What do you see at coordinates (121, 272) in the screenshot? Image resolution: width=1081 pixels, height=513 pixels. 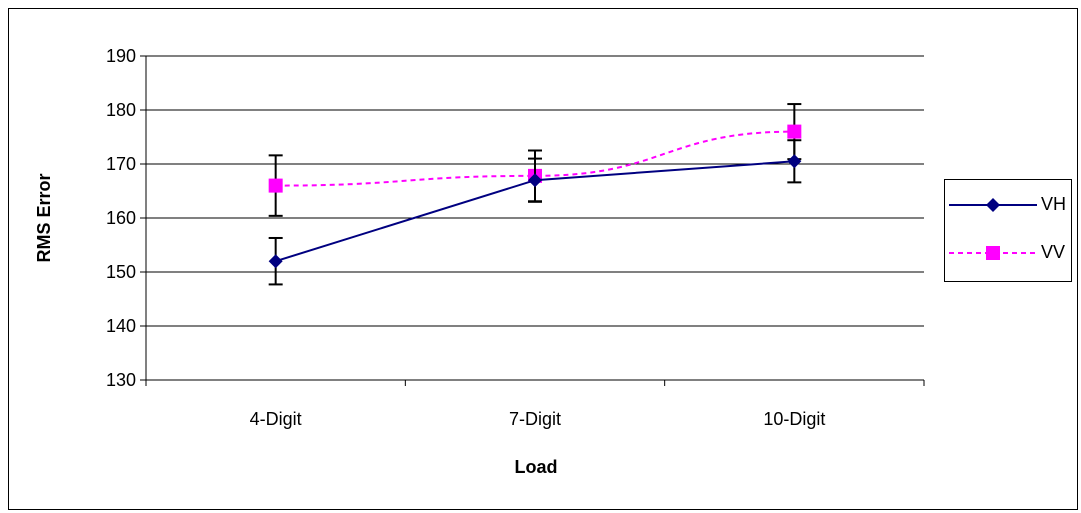 I see `y-tick-label: 150` at bounding box center [121, 272].